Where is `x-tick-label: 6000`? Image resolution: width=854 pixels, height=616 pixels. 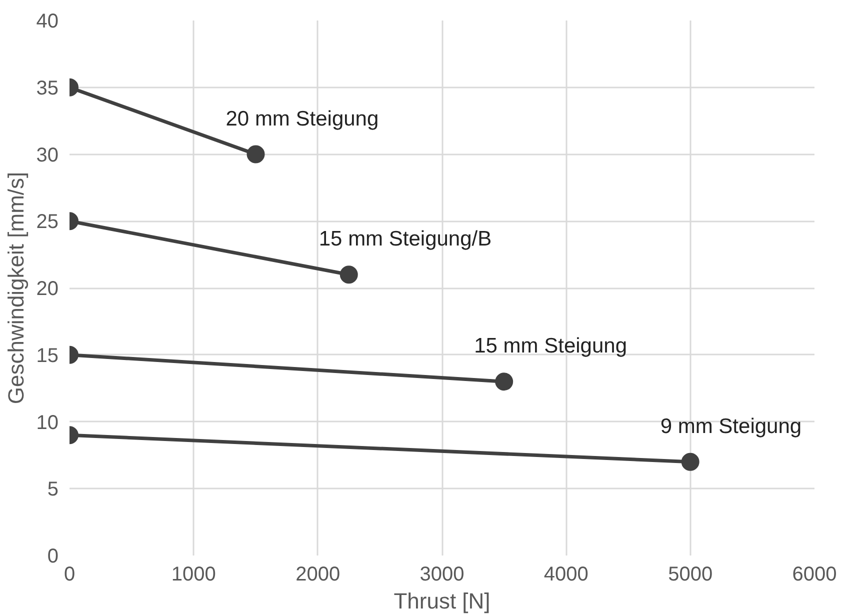 x-tick-label: 6000 is located at coordinates (814, 575).